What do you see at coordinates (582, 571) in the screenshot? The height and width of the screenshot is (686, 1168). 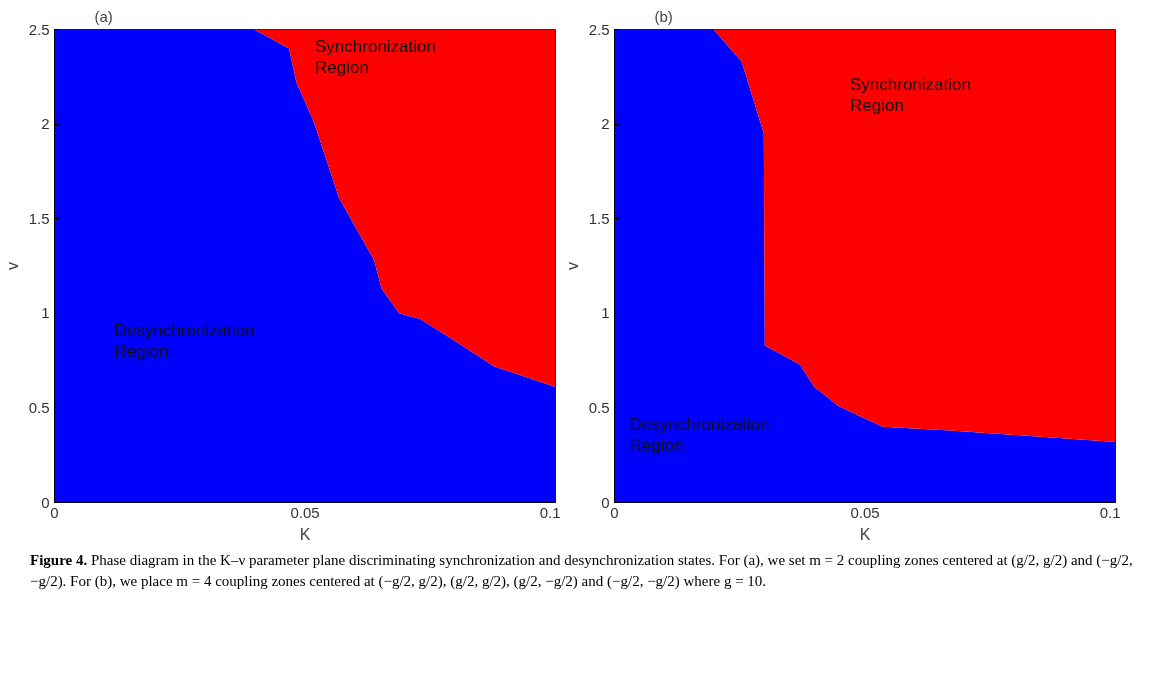 I see `caption: Figure 4. Phase diagram in the K–ν parameter plane discriminating synchronization and desynchronization states. For (a), we set m = 2 coupling zones centered at (g/2, g/2) and (−g/2, −g/2). For (b), we place m = 4 coupling zones centered at (−g/2, g/2), (g/2, g/2), (g/2, −g/2) and (−g/2, −g/2) where g = 10.` at bounding box center [582, 571].